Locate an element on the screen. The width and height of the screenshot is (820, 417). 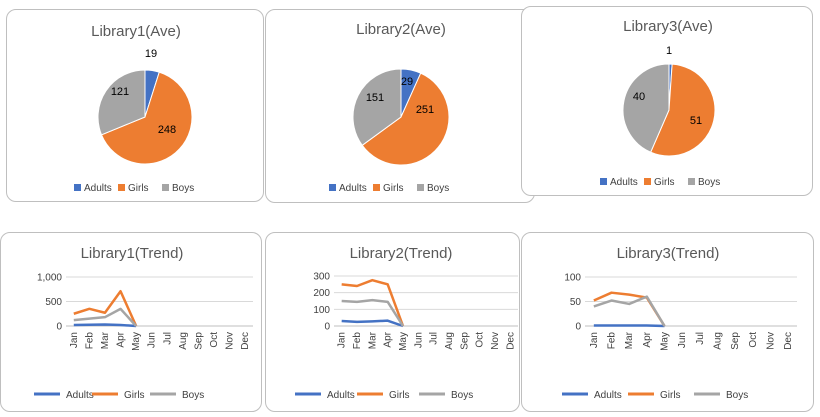
chart-title: Library3(Ave) is located at coordinates (668, 26).